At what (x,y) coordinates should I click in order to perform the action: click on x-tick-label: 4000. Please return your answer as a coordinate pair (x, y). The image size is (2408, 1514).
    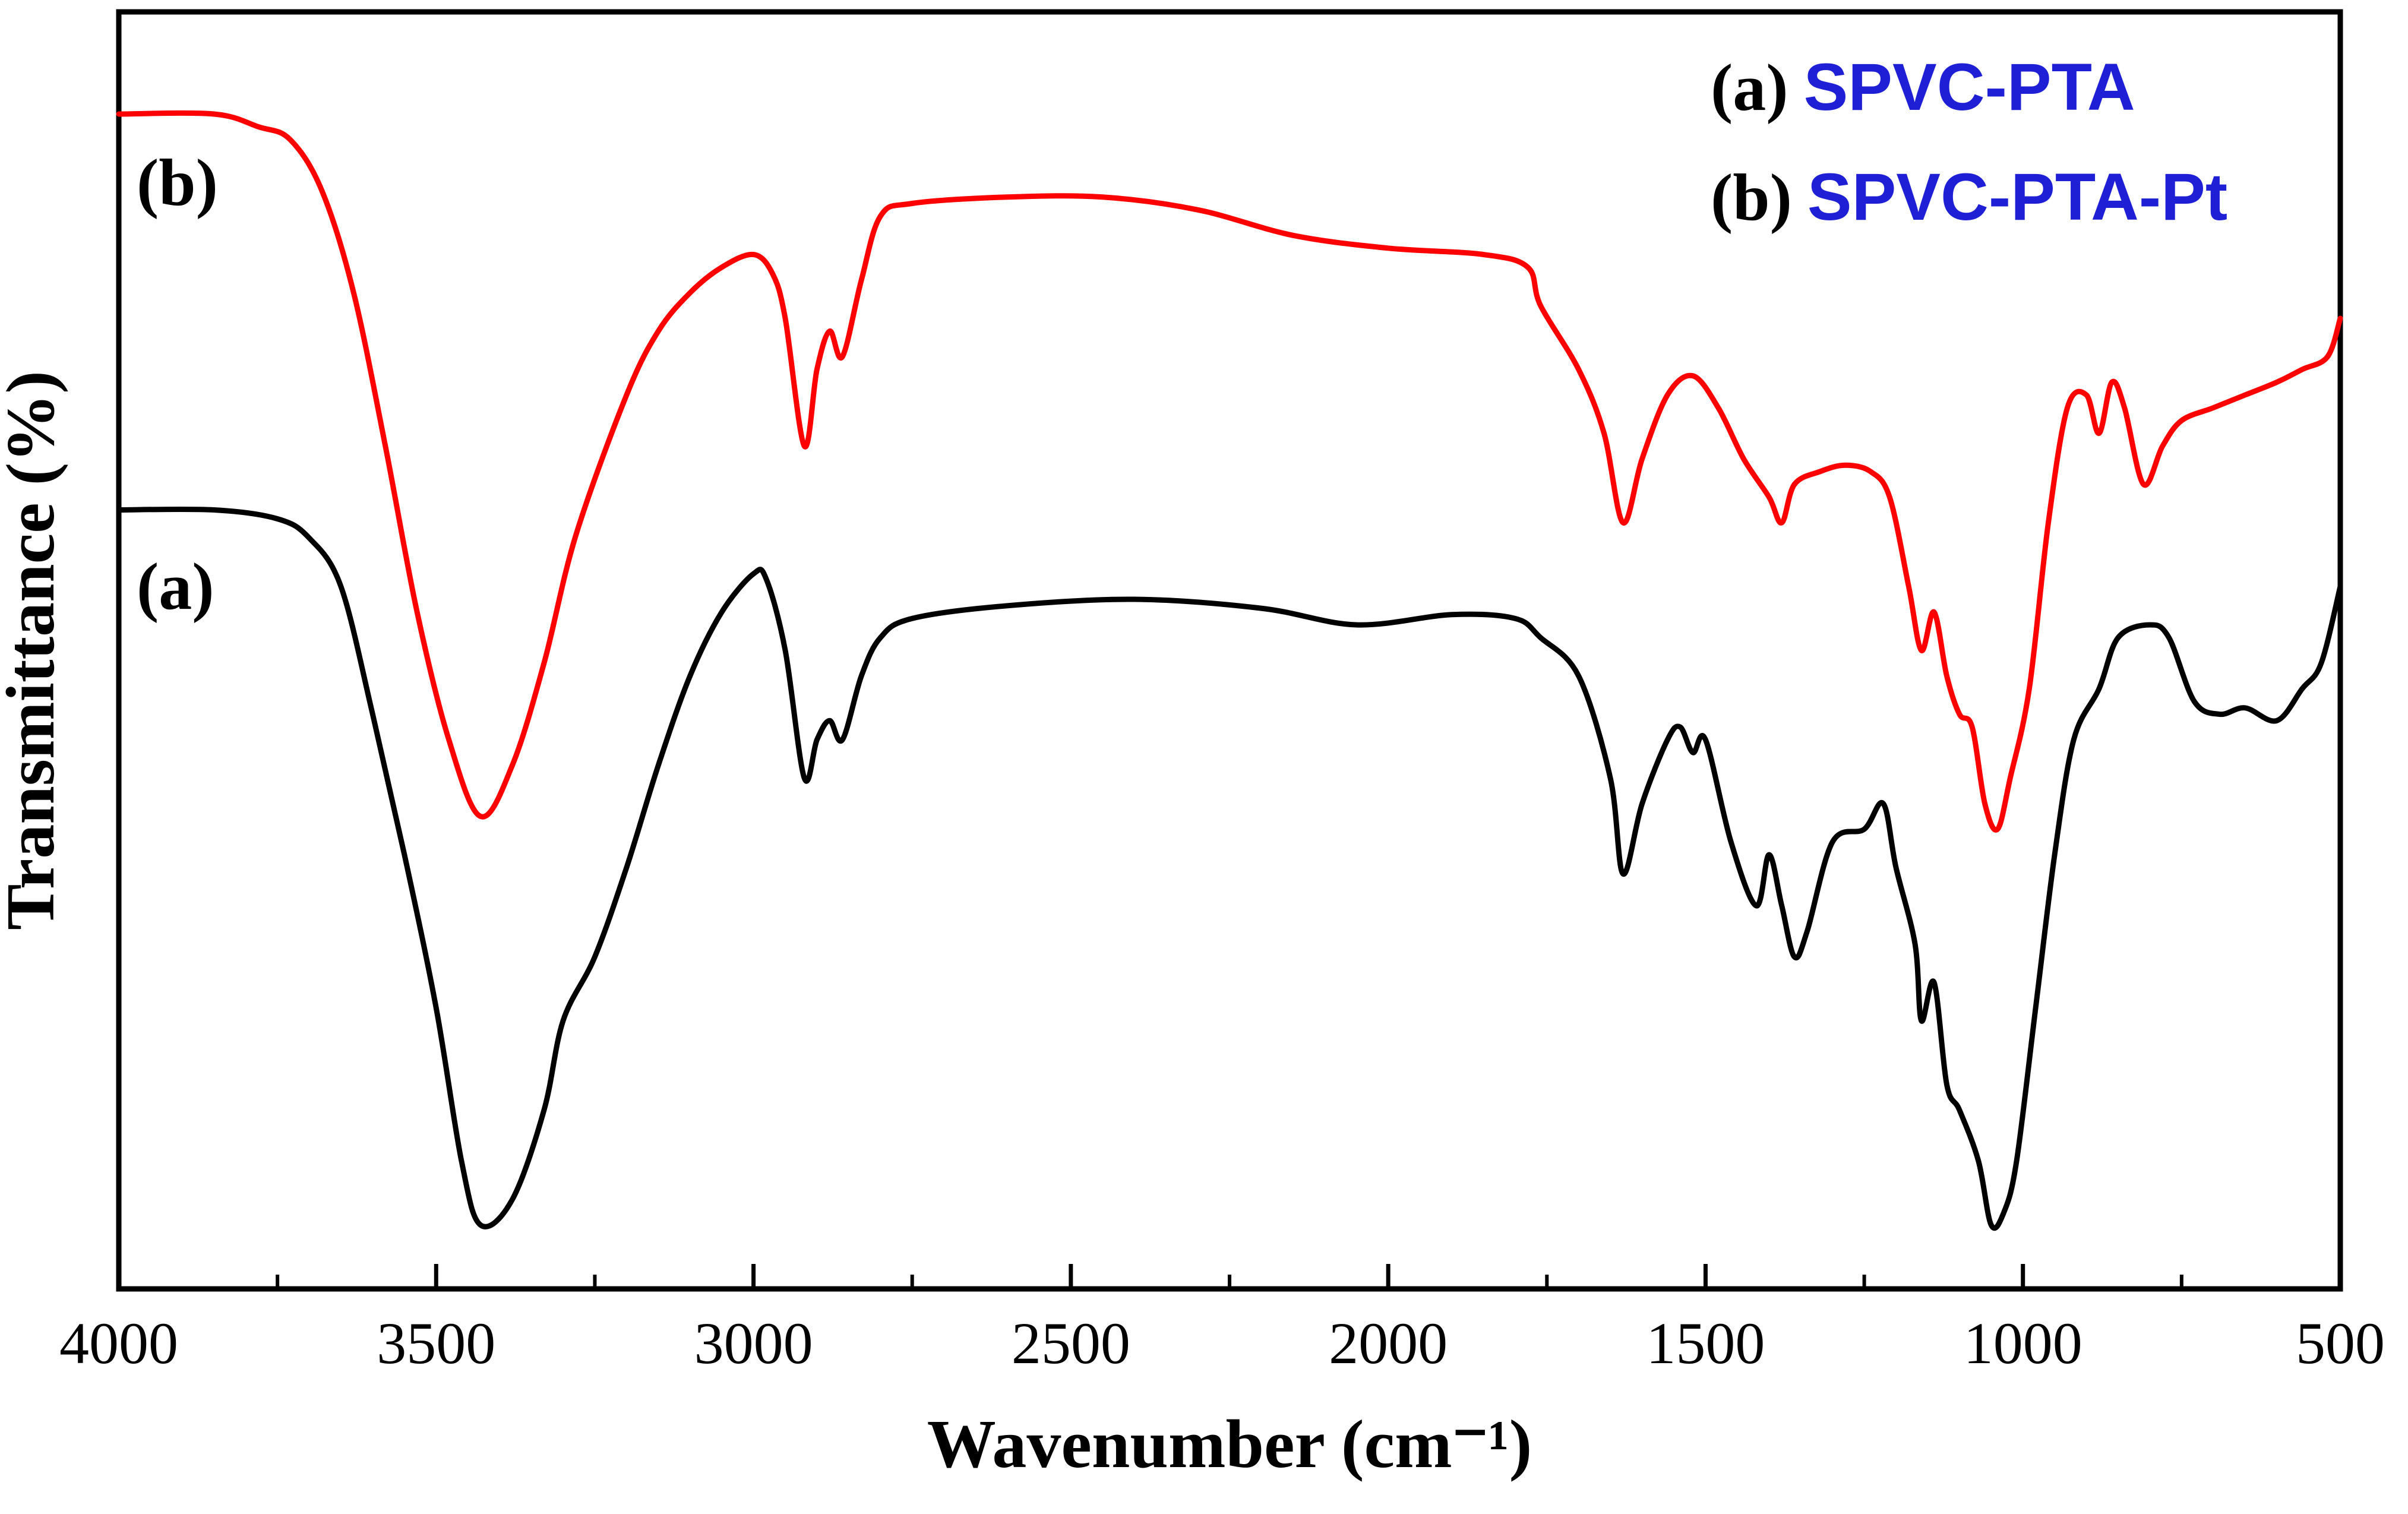
    Looking at the image, I should click on (118, 1343).